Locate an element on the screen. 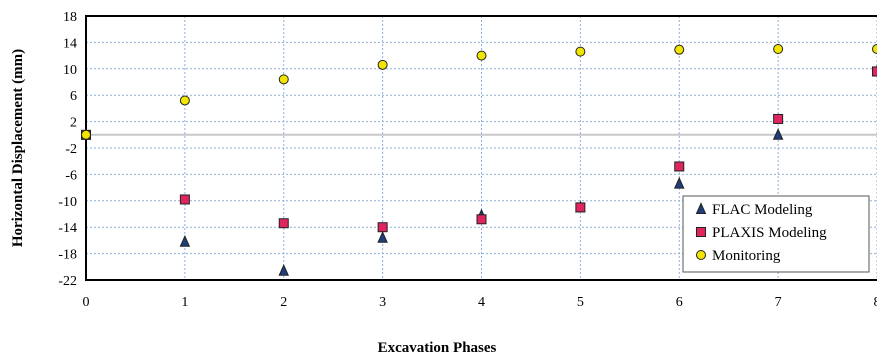 The height and width of the screenshot is (364, 877). y-tick-label: -18 is located at coordinates (67, 255).